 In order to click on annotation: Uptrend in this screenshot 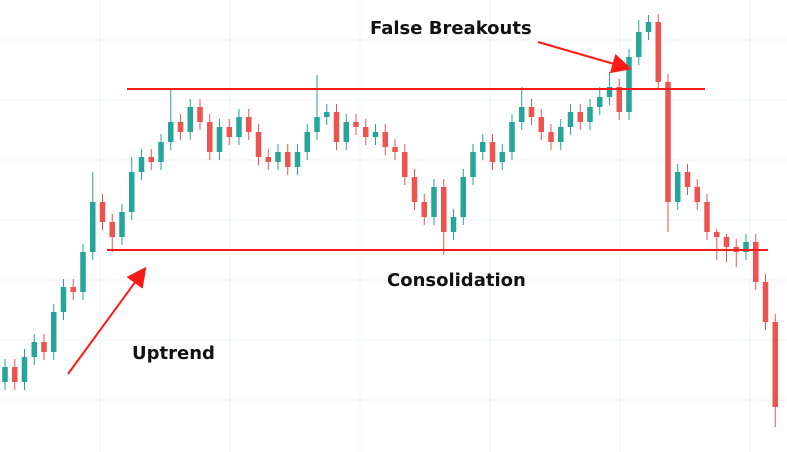, I will do `click(173, 353)`.